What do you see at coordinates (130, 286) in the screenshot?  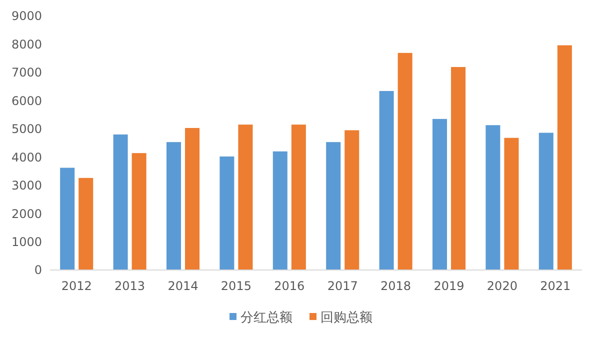 I see `x-tick-label: 2013` at bounding box center [130, 286].